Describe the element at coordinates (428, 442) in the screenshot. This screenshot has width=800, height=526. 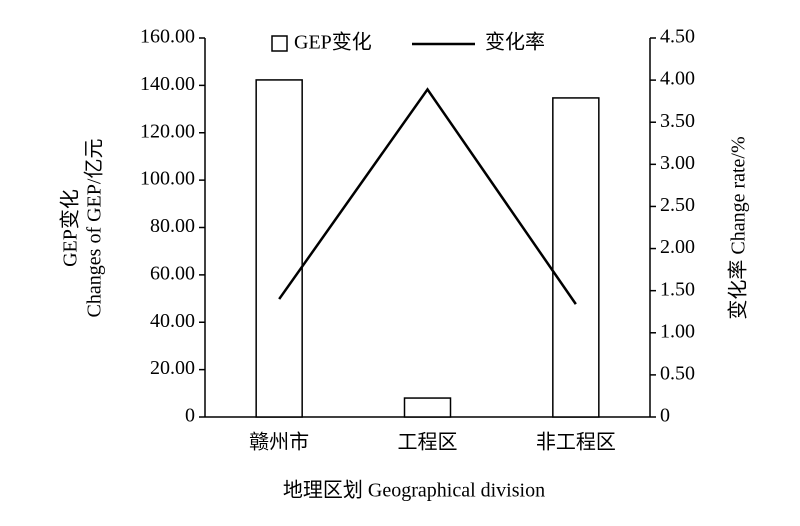
I see `x-tick-label: 工程区` at that location.